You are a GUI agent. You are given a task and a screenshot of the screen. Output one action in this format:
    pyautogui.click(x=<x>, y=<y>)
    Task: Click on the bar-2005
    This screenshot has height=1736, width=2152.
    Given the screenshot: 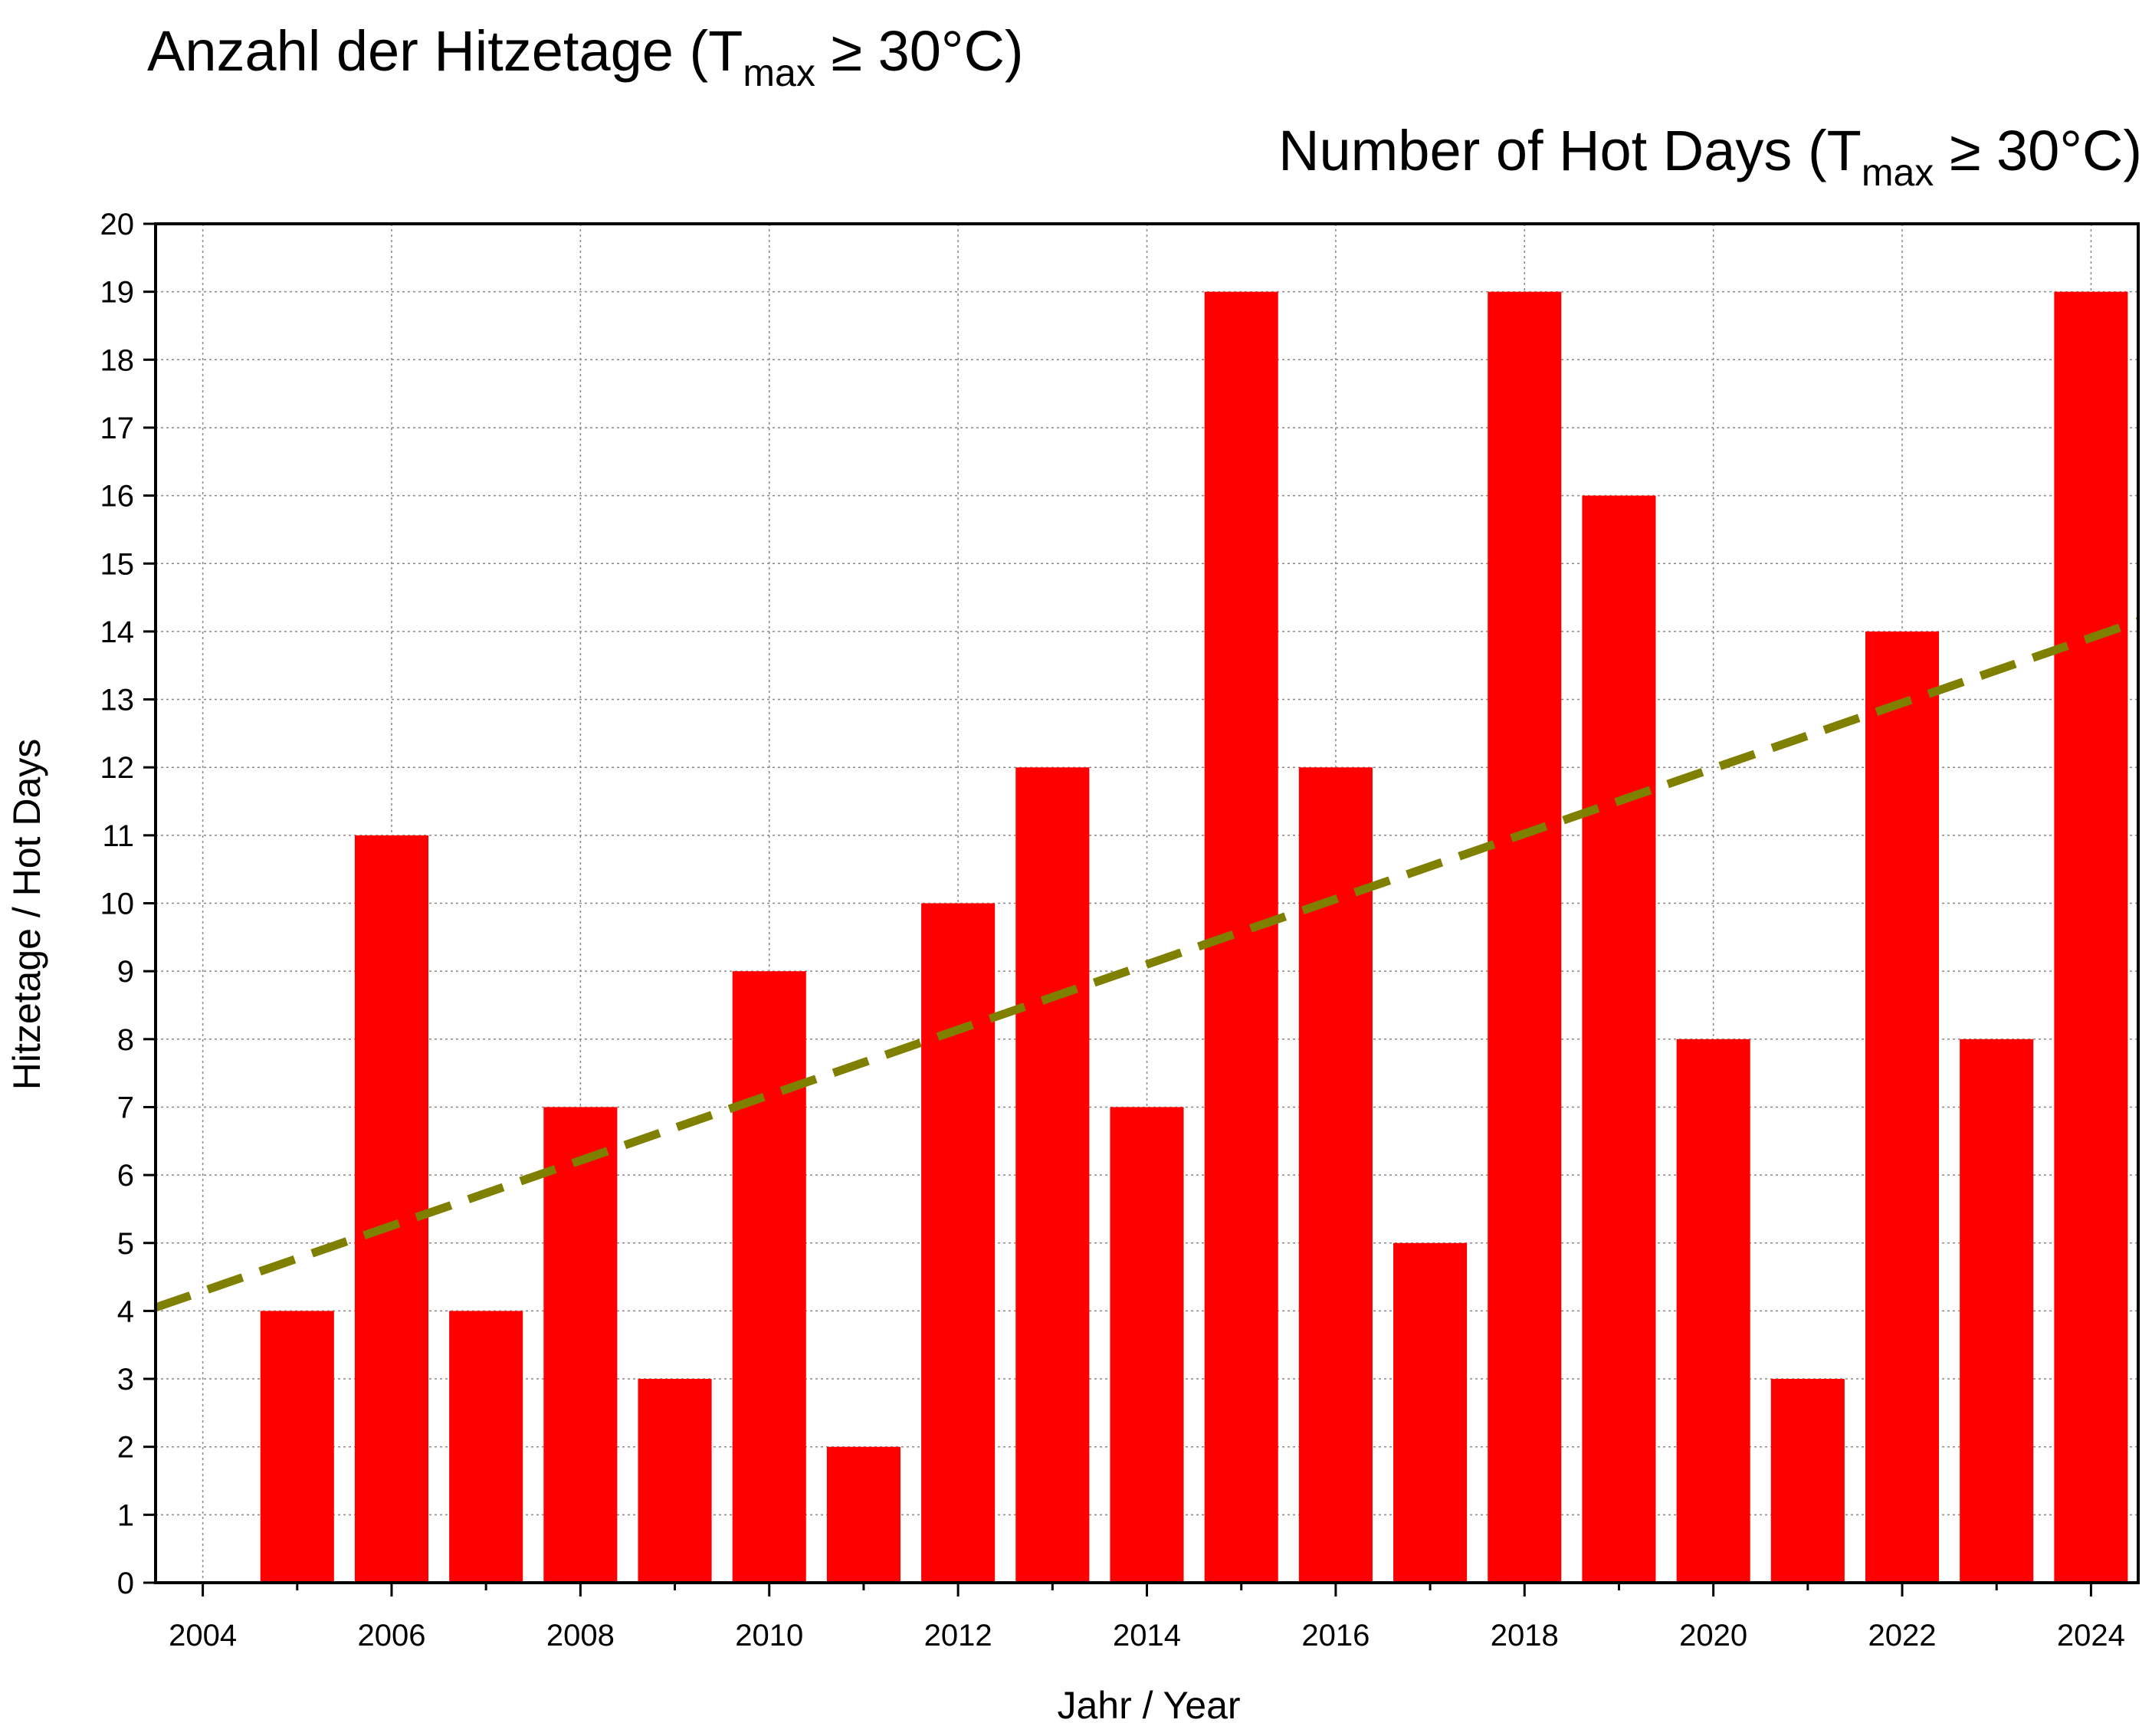 What is the action you would take?
    pyautogui.click(x=297, y=1447)
    